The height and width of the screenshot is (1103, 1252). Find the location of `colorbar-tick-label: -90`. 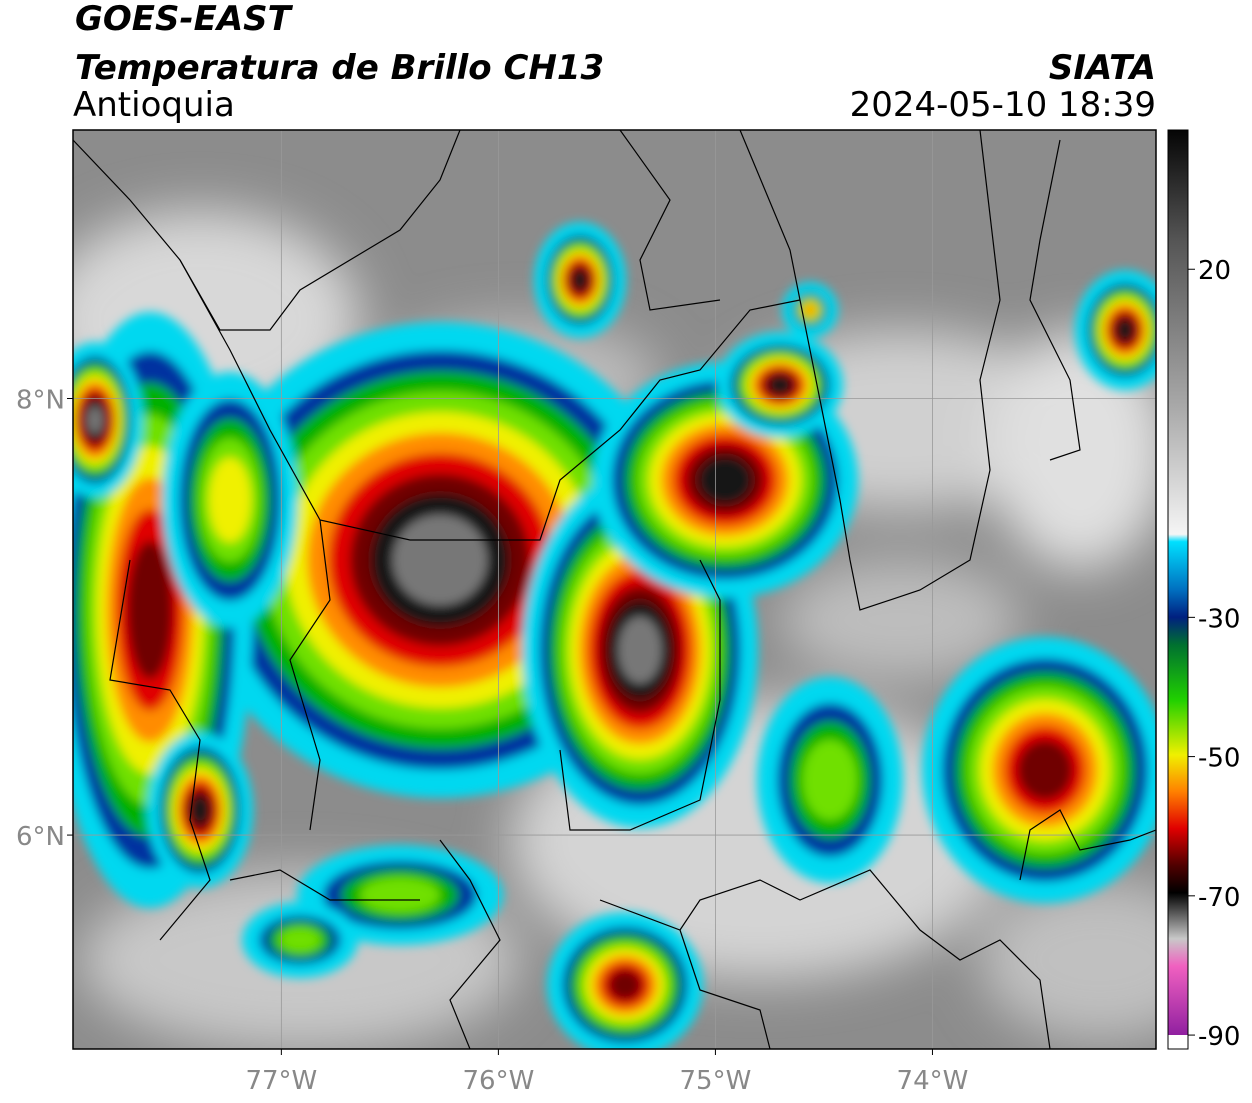

colorbar-tick-label: -90 is located at coordinates (1219, 1037).